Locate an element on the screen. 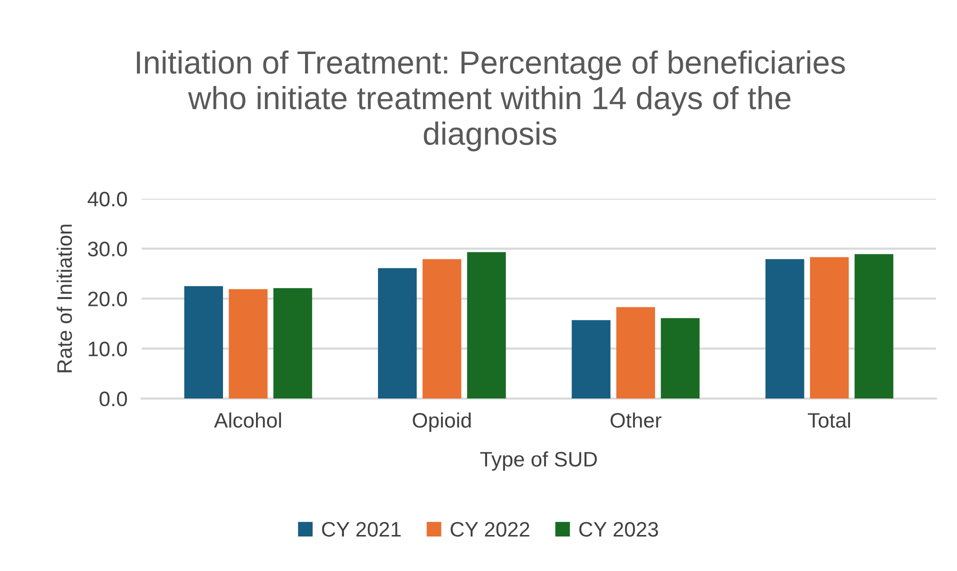 The height and width of the screenshot is (571, 957). y-tick-label: 20.0 is located at coordinates (107, 299).